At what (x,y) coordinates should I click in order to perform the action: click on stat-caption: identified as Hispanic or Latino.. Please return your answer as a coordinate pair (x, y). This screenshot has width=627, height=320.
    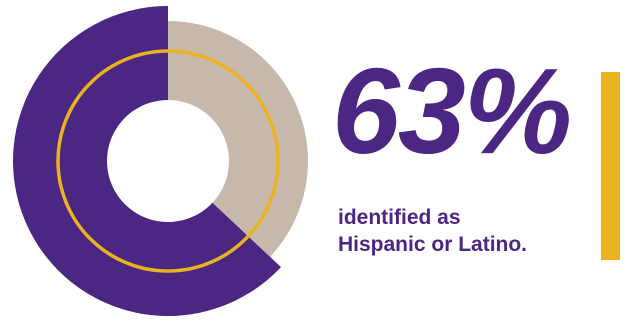
    Looking at the image, I should click on (432, 231).